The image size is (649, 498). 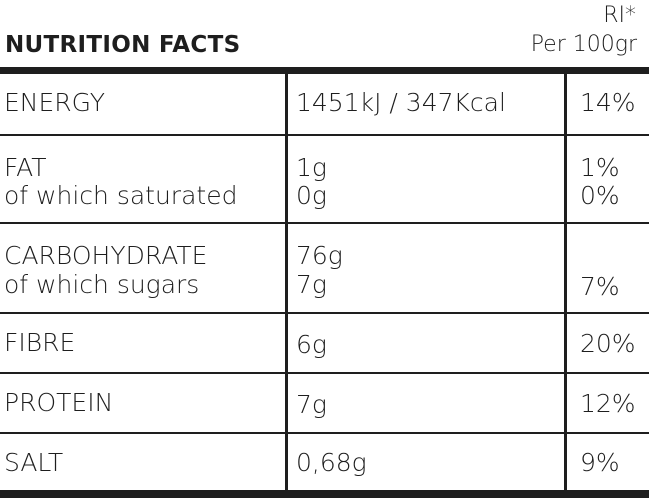 What do you see at coordinates (619, 15) in the screenshot?
I see `ri-header: RI*` at bounding box center [619, 15].